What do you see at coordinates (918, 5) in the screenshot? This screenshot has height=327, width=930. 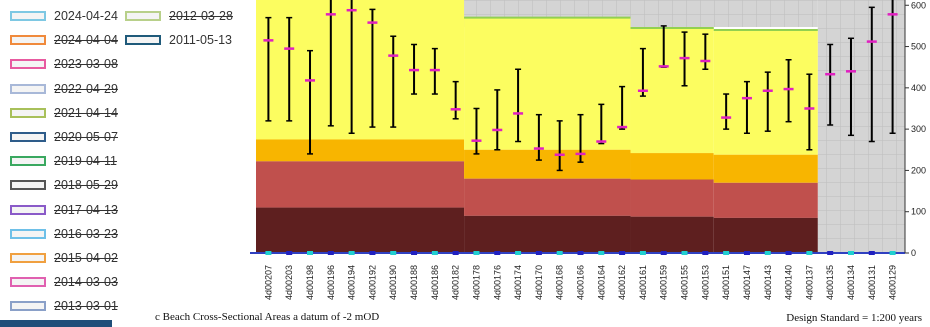 I see `y-tick-label: 600` at bounding box center [918, 5].